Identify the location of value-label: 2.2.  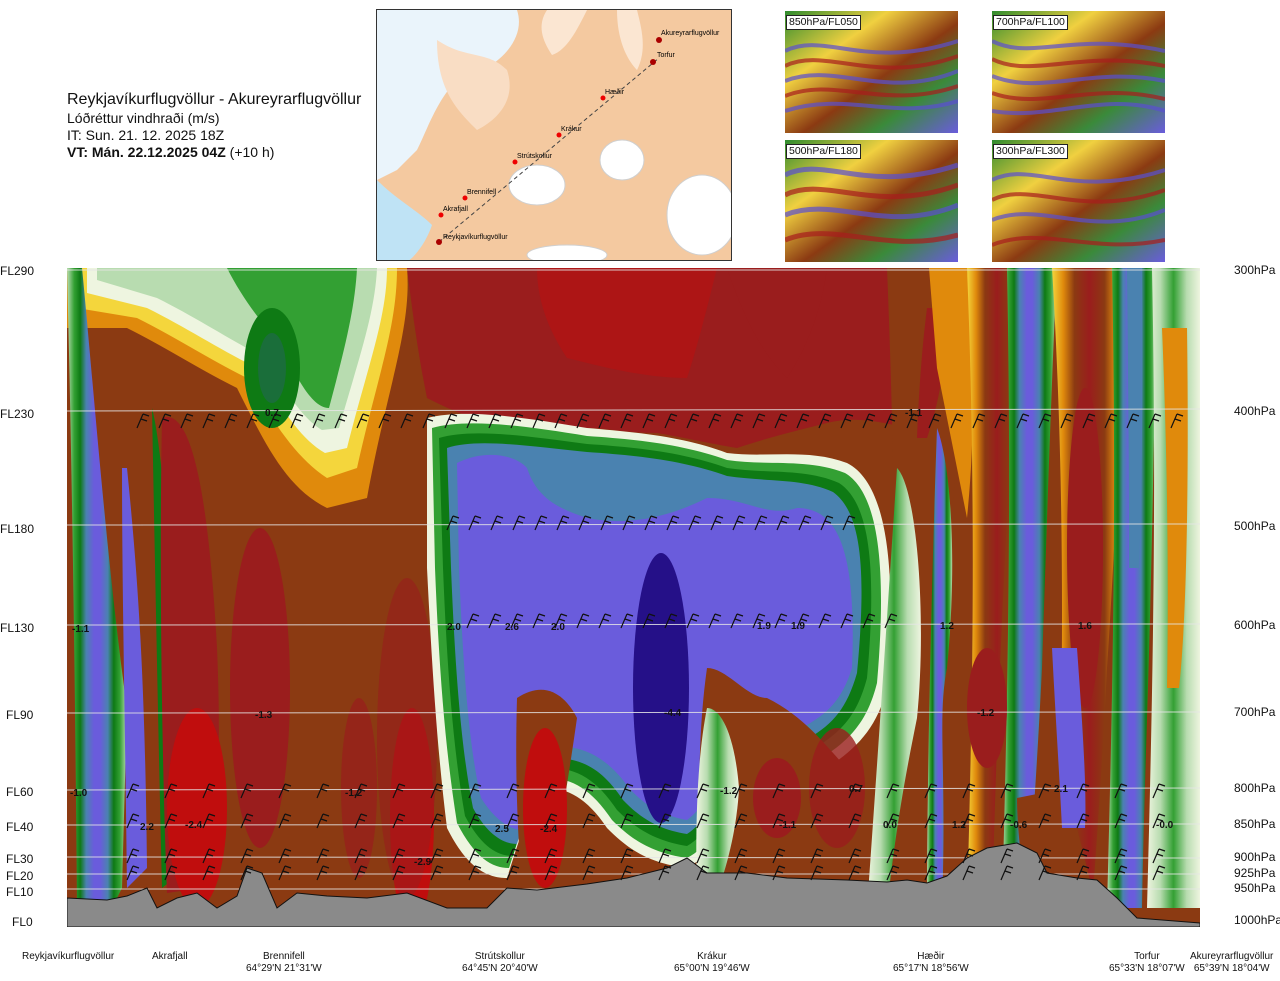
(147, 827).